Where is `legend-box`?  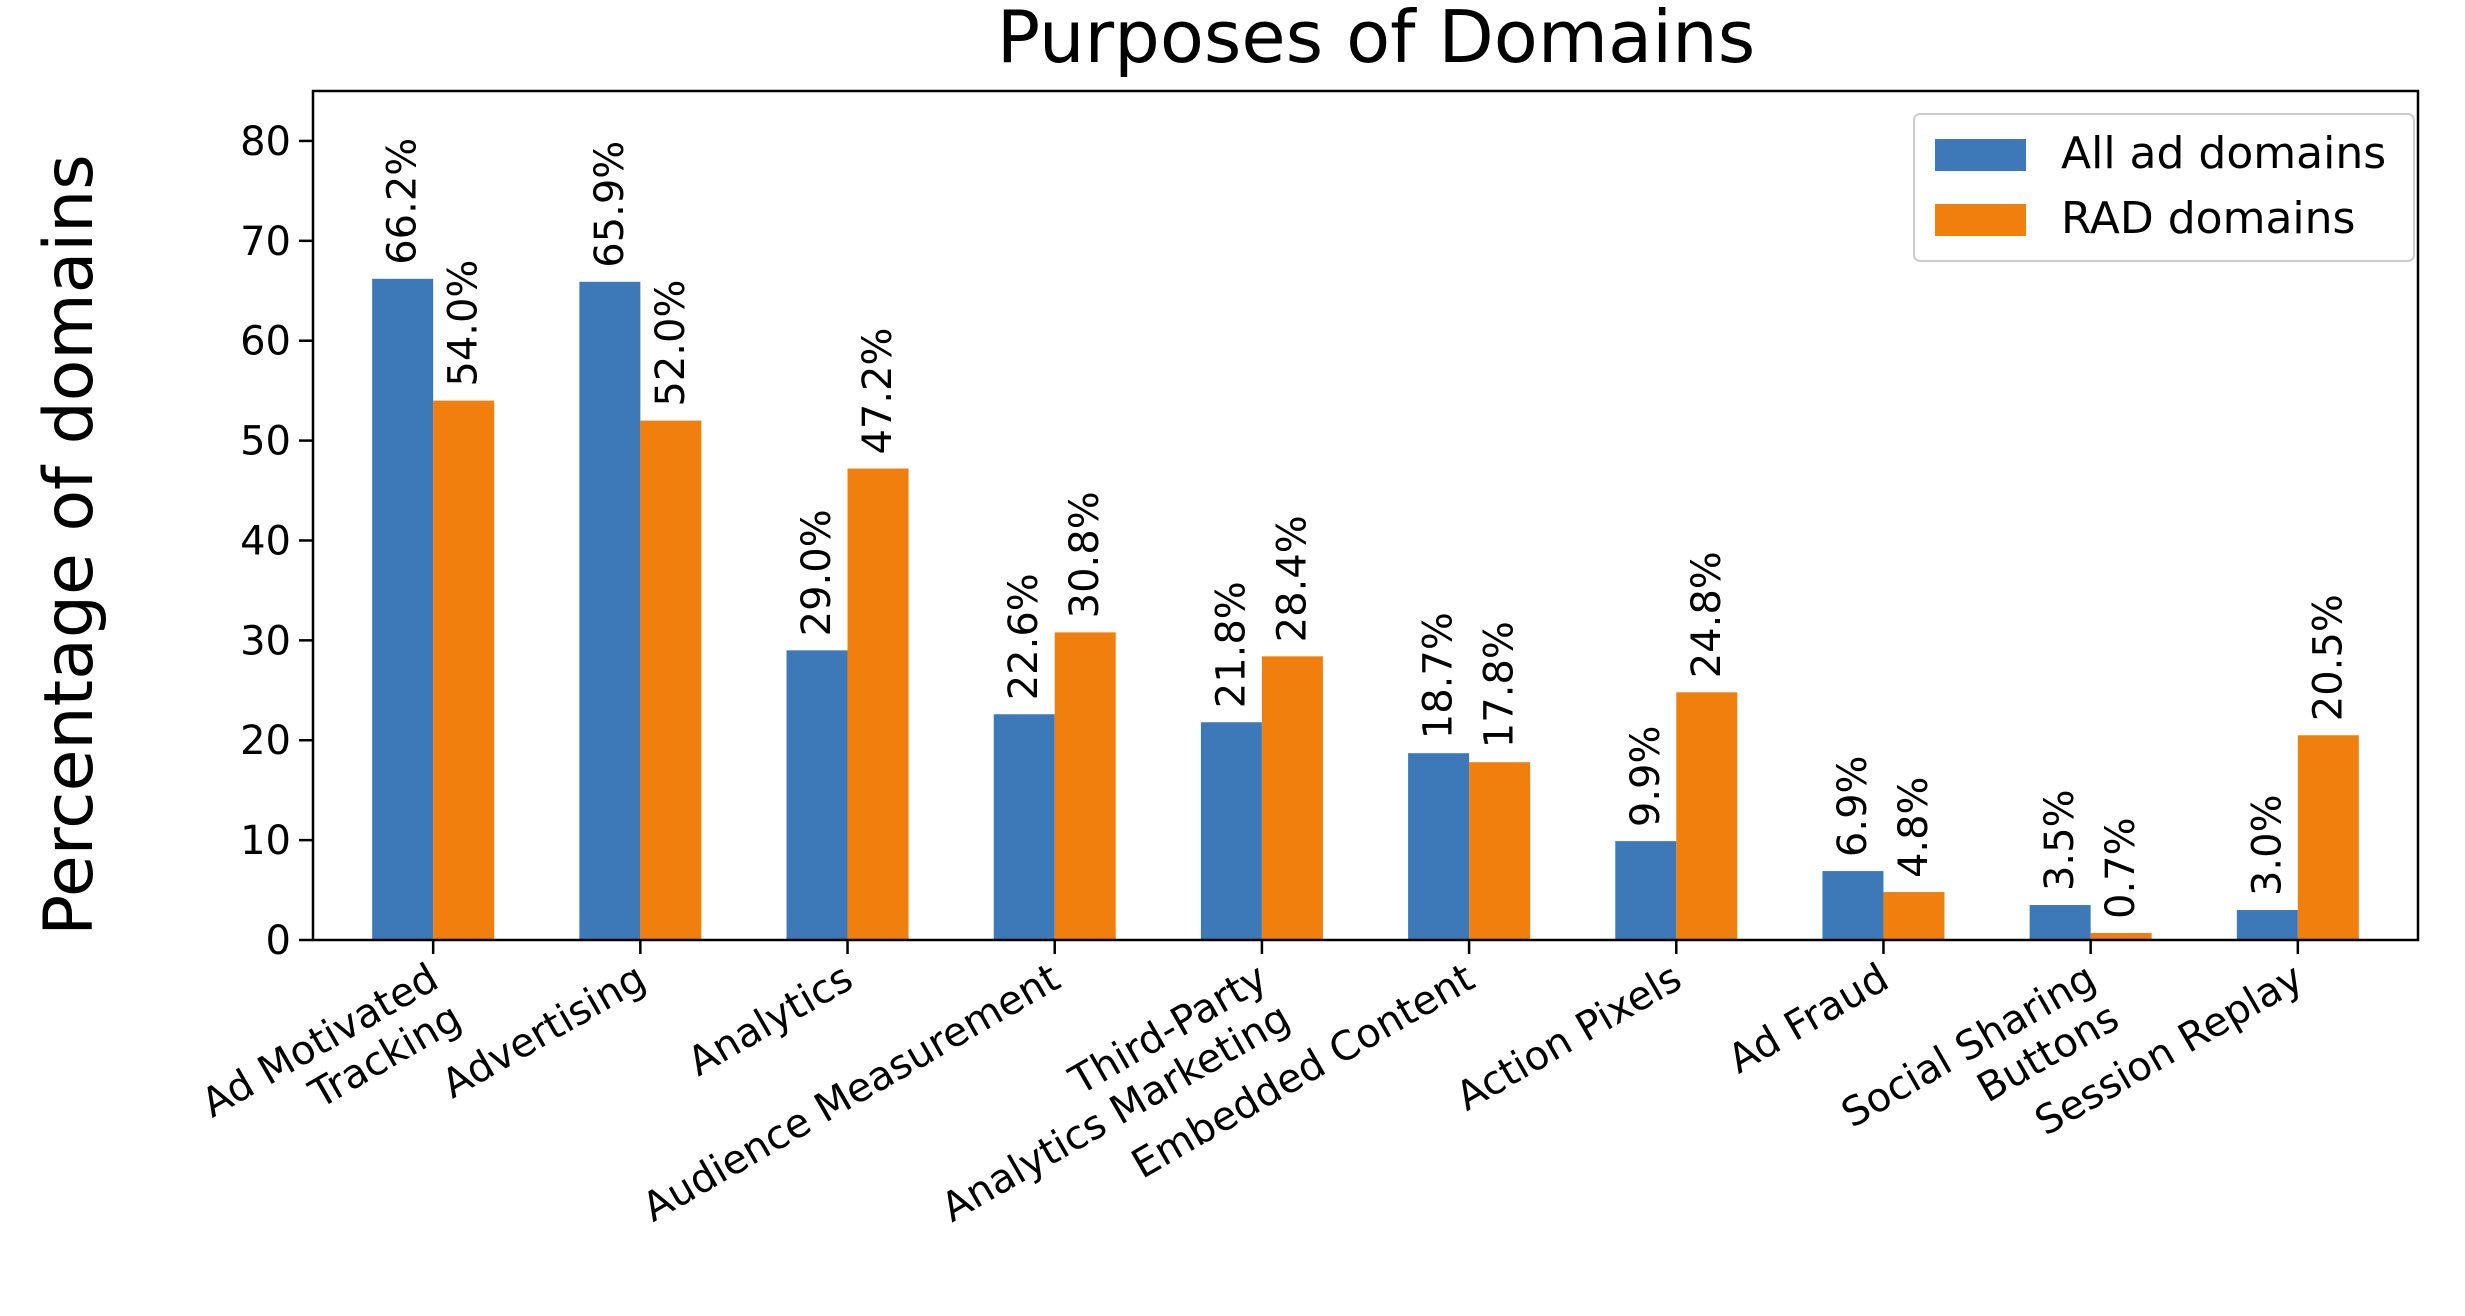
legend-box is located at coordinates (2164, 187).